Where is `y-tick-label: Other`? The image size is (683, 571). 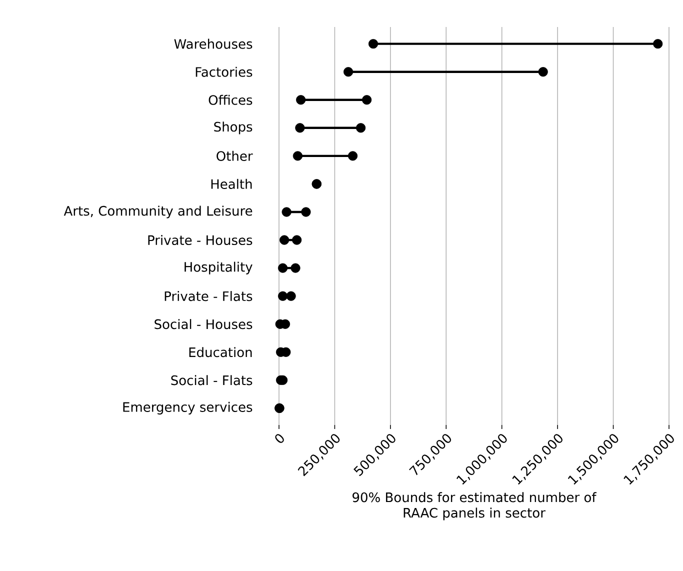 y-tick-label: Other is located at coordinates (234, 155).